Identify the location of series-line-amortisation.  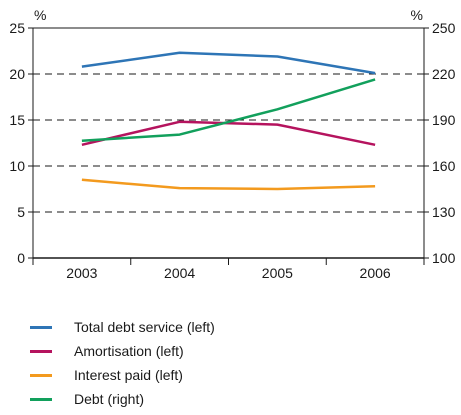
(228, 133).